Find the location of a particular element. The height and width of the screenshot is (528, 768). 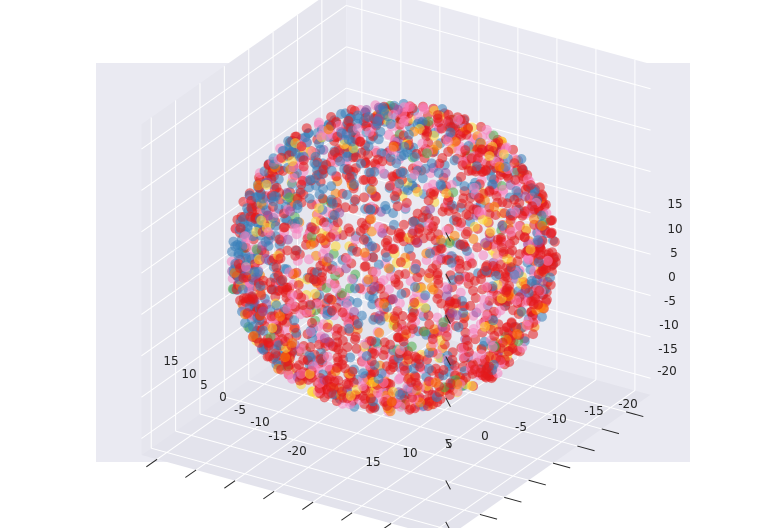

z-tick-label: 5 is located at coordinates (674, 253).